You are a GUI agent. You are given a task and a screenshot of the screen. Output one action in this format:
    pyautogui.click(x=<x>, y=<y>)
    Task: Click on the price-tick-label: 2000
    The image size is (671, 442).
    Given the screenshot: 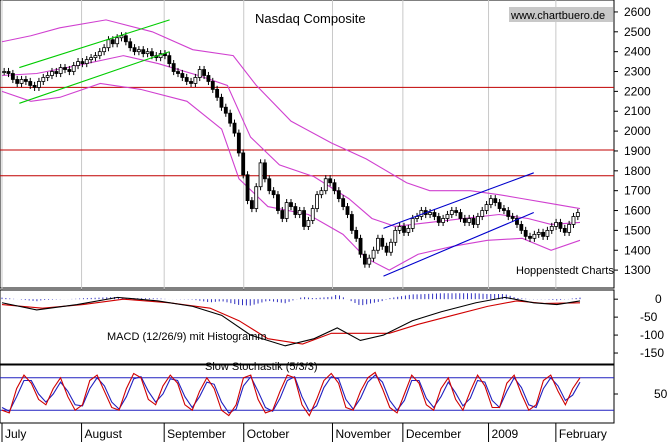 What is the action you would take?
    pyautogui.click(x=637, y=131)
    